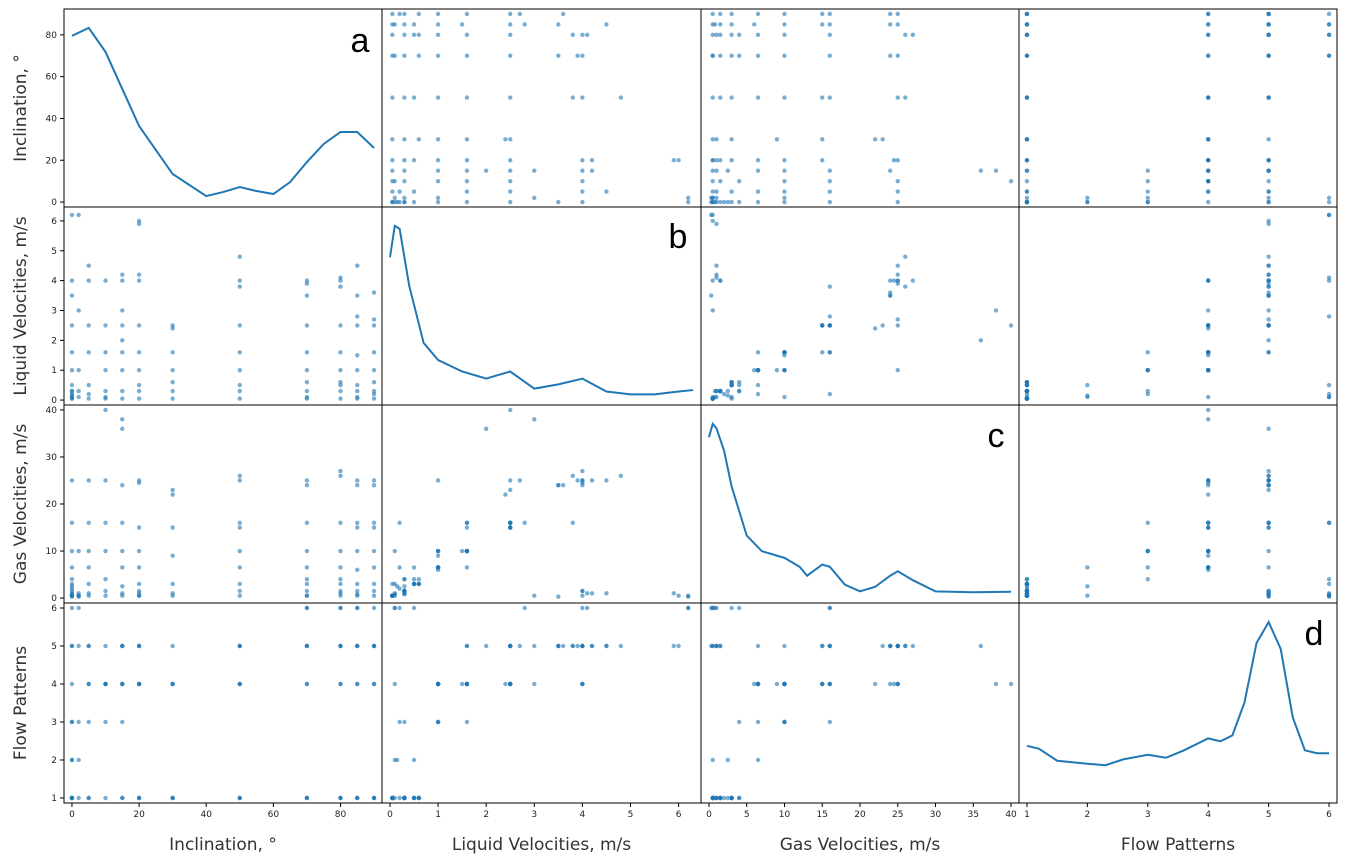 This screenshot has height=863, width=1347. What do you see at coordinates (1027, 815) in the screenshot?
I see `x-tick-flow-pattern-1: 1` at bounding box center [1027, 815].